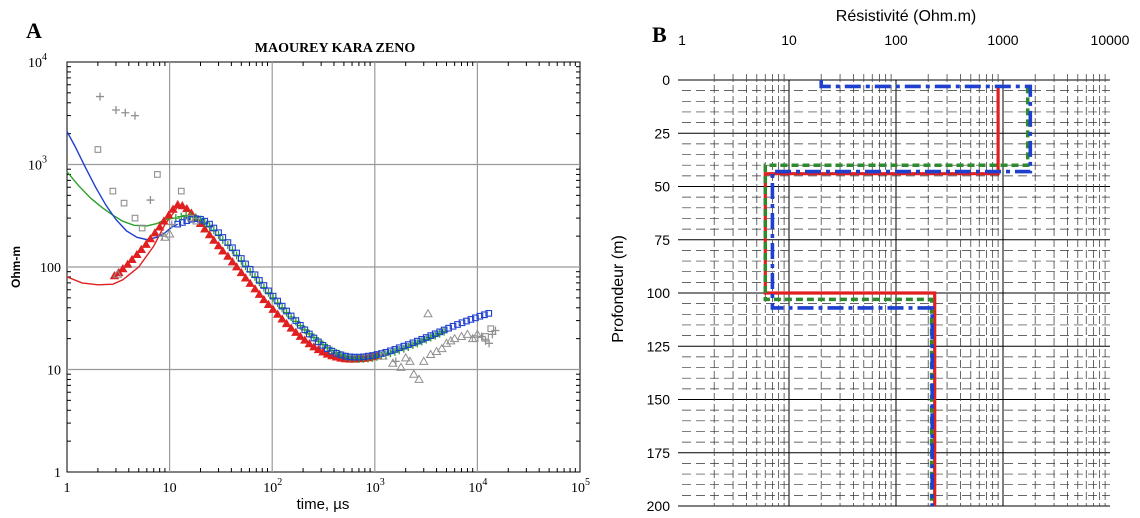  What do you see at coordinates (170, 488) in the screenshot?
I see `a-x-tick-label: 10` at bounding box center [170, 488].